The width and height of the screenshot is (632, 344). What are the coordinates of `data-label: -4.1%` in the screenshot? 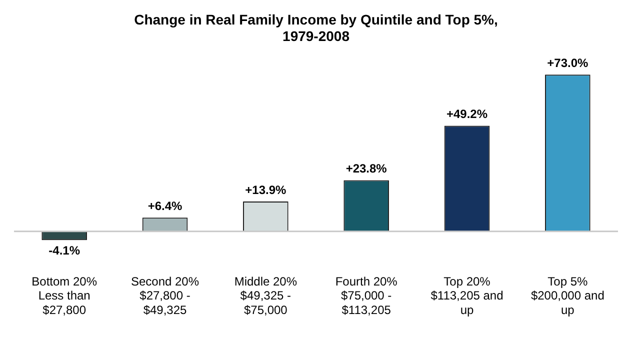 It's located at (64, 250).